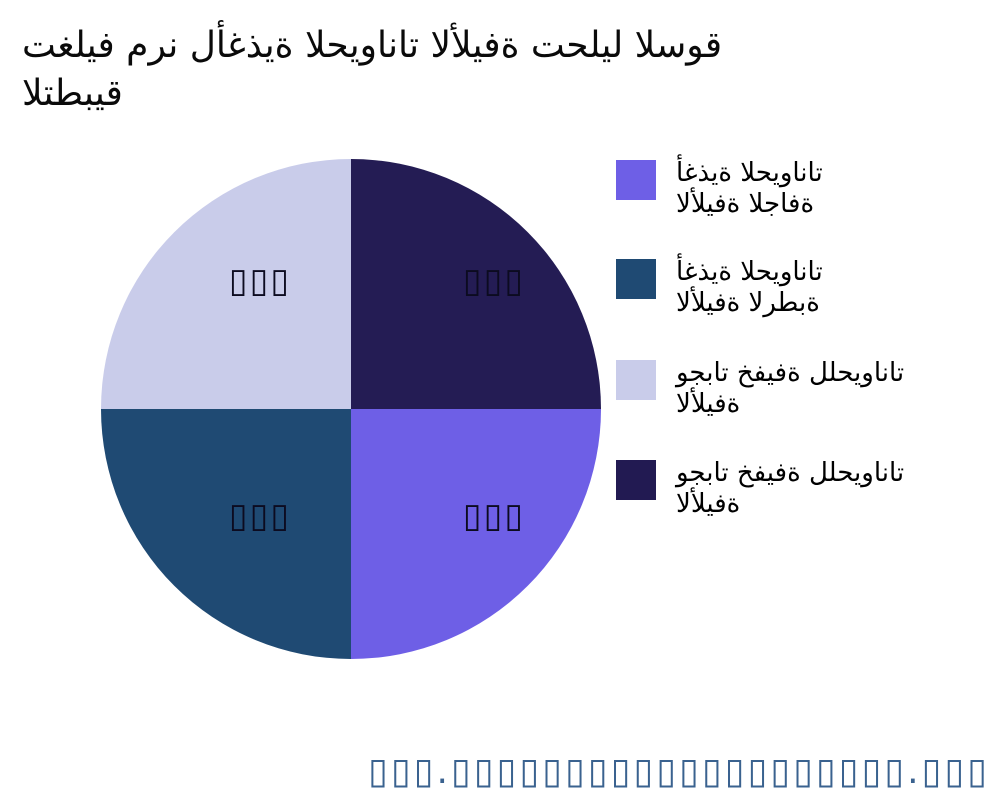  Describe the element at coordinates (494, 516) in the screenshot. I see `pie-slice-label-dry-food: ▯▯▯` at that location.